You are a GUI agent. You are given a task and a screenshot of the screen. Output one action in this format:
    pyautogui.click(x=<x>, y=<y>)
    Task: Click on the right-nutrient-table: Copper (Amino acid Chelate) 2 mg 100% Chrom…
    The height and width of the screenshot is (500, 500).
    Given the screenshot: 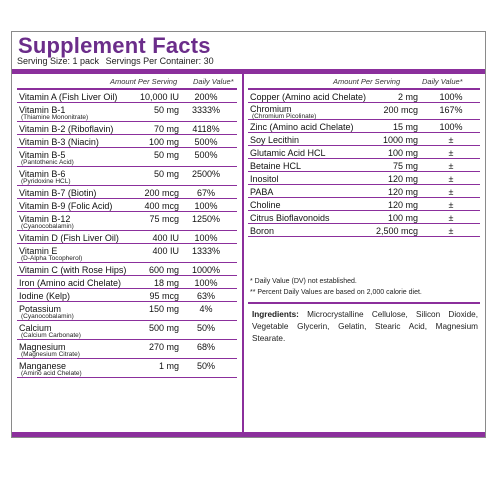 What is the action you would take?
    pyautogui.click(x=364, y=162)
    